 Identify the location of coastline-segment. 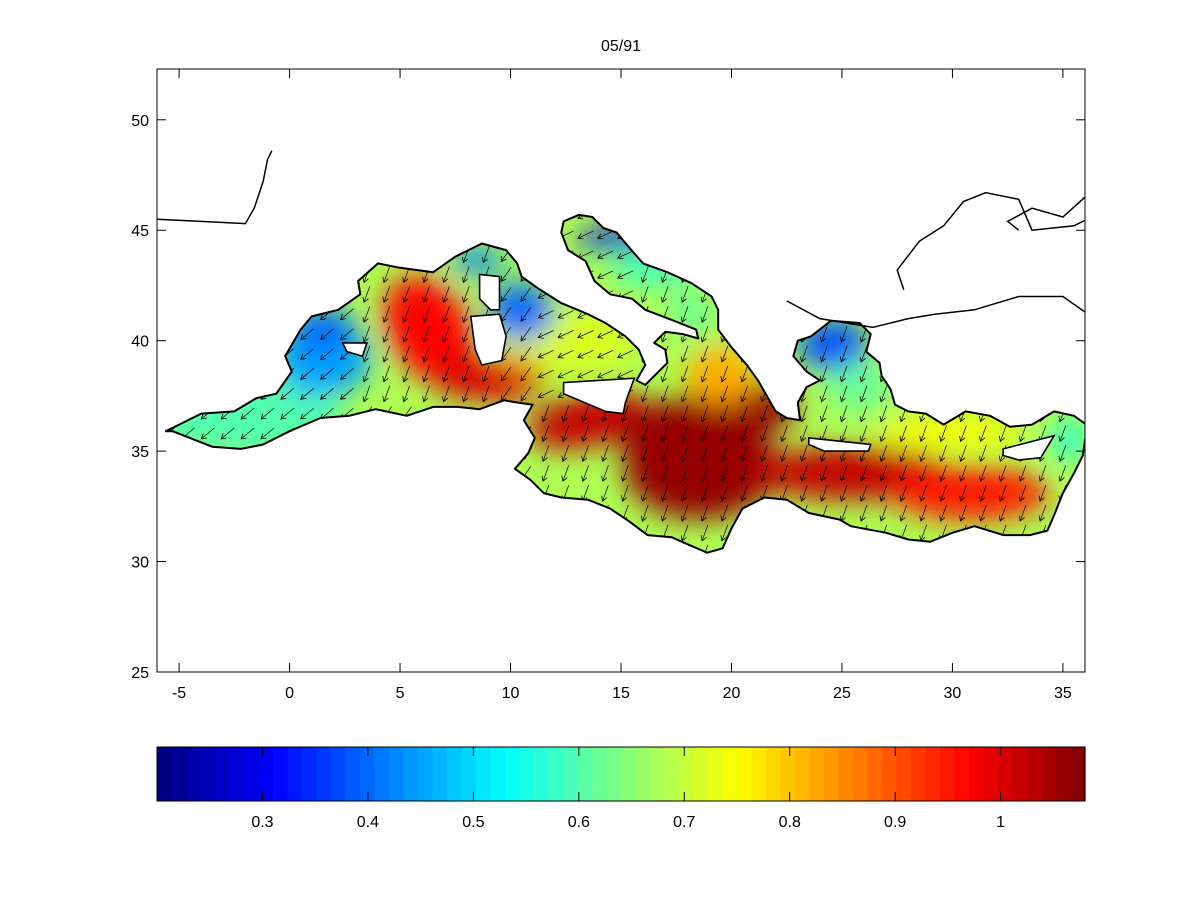
(990, 241).